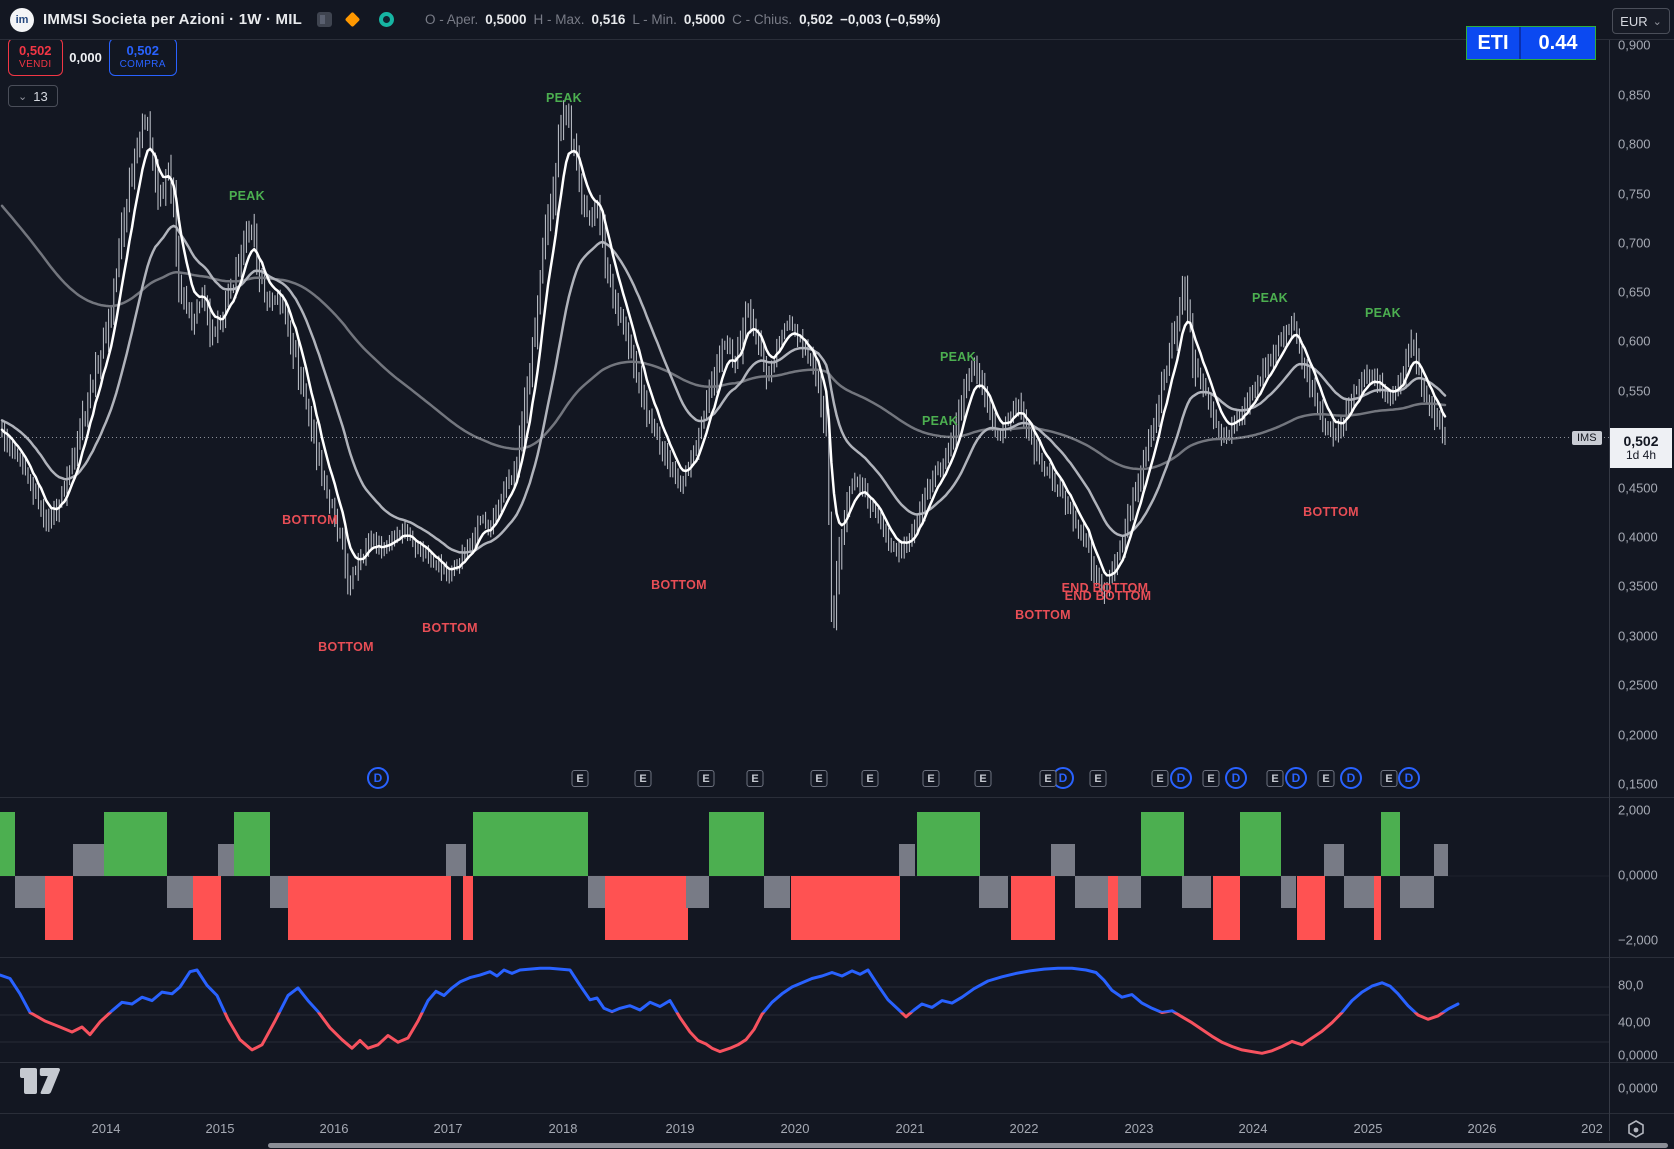 The height and width of the screenshot is (1149, 1674). What do you see at coordinates (1634, 95) in the screenshot?
I see `price-axis-tick: 0,850` at bounding box center [1634, 95].